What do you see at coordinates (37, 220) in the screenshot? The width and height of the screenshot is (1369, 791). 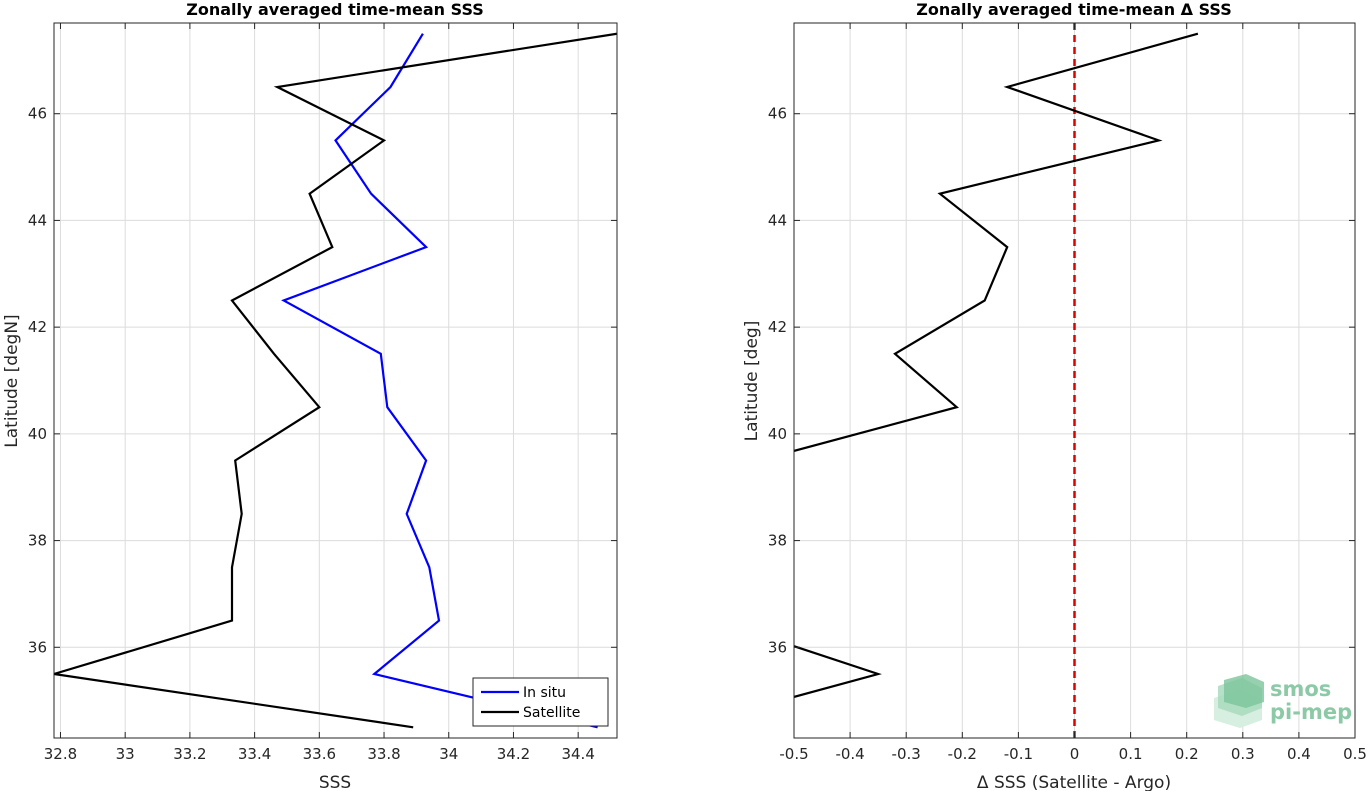 I see `left-y-tick-label: 44` at bounding box center [37, 220].